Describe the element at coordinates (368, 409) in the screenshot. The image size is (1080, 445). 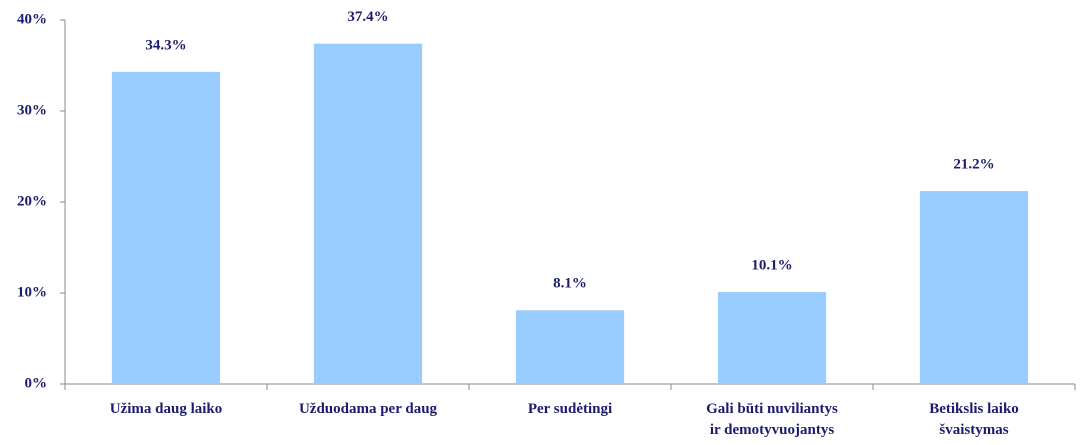
I see `x-tick-label: Užduodama per daug` at that location.